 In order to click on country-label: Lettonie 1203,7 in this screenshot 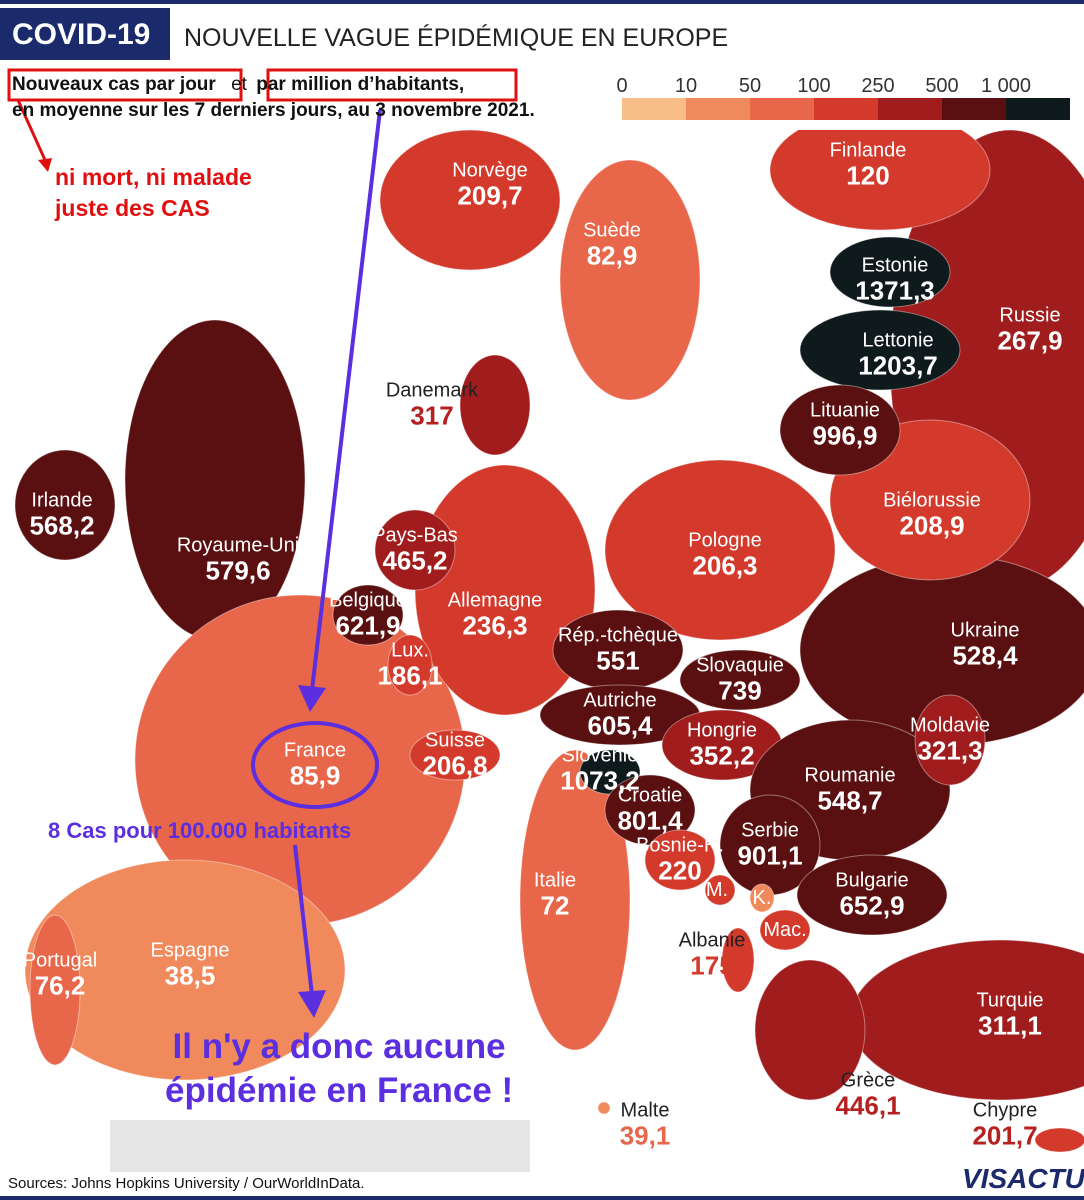, I will do `click(898, 355)`.